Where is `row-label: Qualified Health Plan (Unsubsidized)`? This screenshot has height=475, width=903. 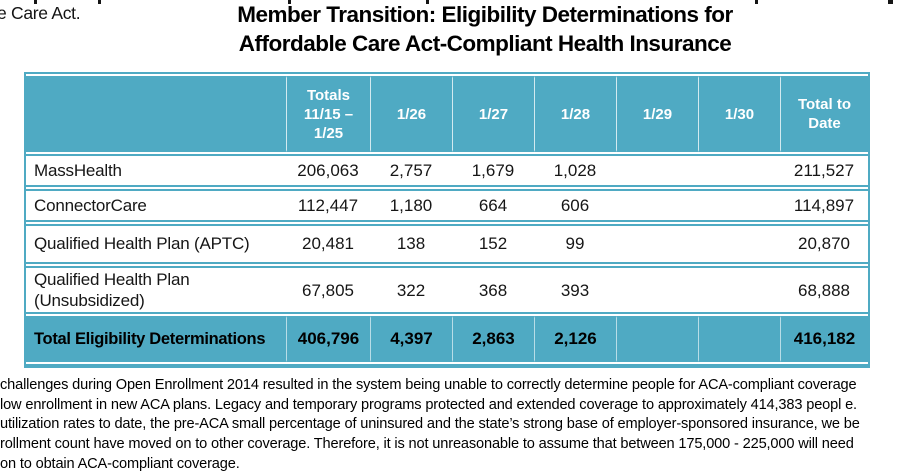 row-label: Qualified Health Plan (Unsubsidized) is located at coordinates (156, 290).